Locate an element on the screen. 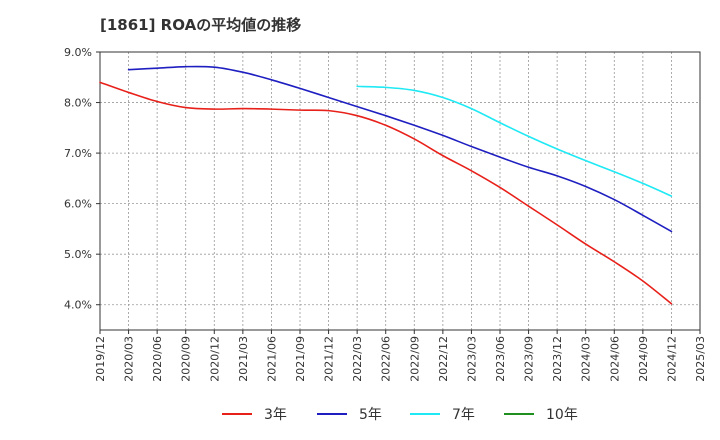 This screenshot has height=440, width=720. x-tick-label: 2021/06 is located at coordinates (271, 359).